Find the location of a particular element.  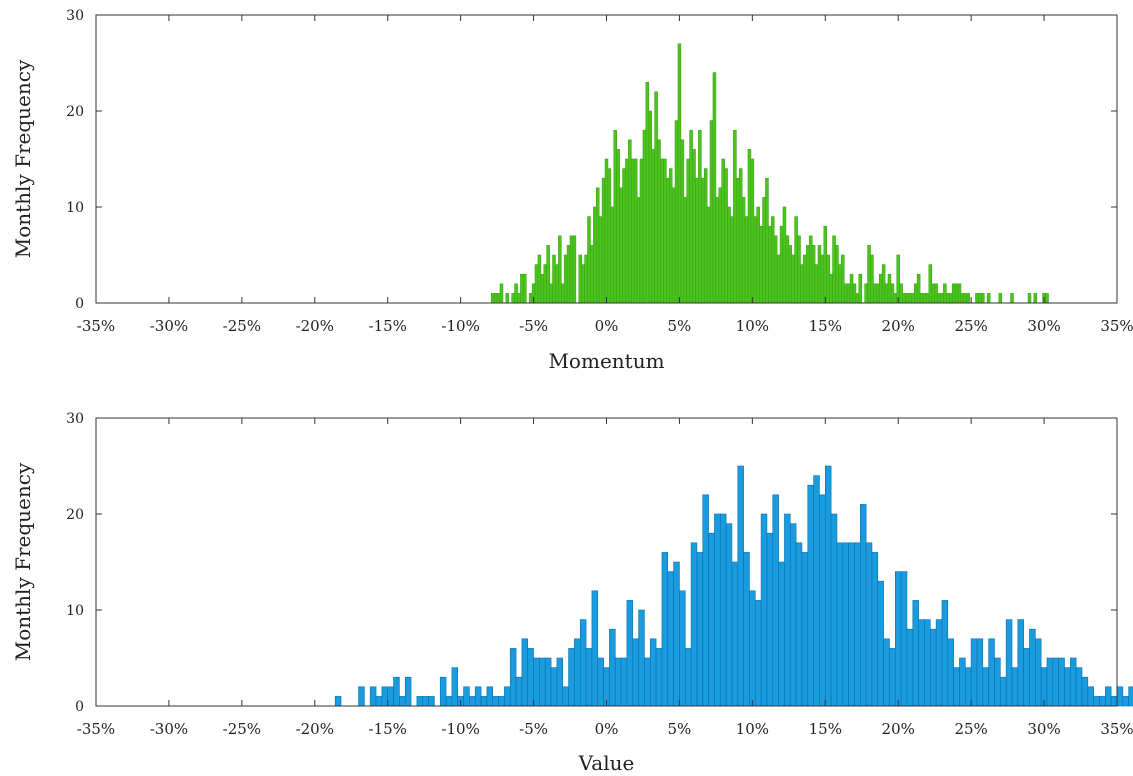

x-tick-label: 15% is located at coordinates (825, 729).